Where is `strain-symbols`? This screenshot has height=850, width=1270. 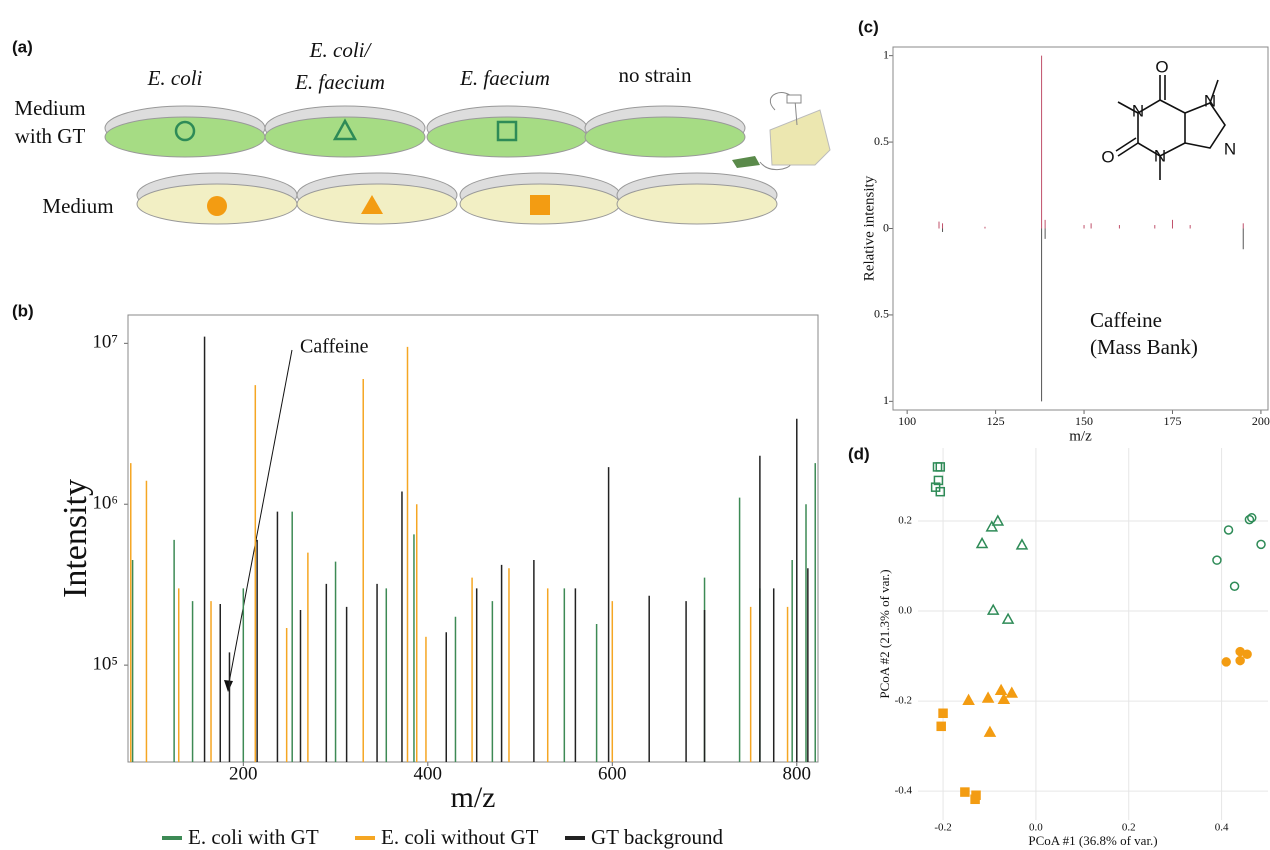
strain-symbols is located at coordinates (362, 167).